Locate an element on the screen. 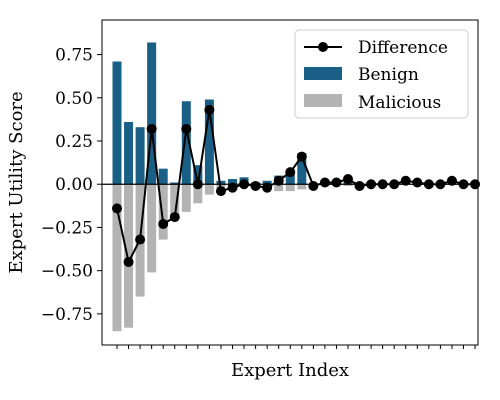 This screenshot has width=500, height=400. y-tick-label: 0.00 is located at coordinates (74, 185).